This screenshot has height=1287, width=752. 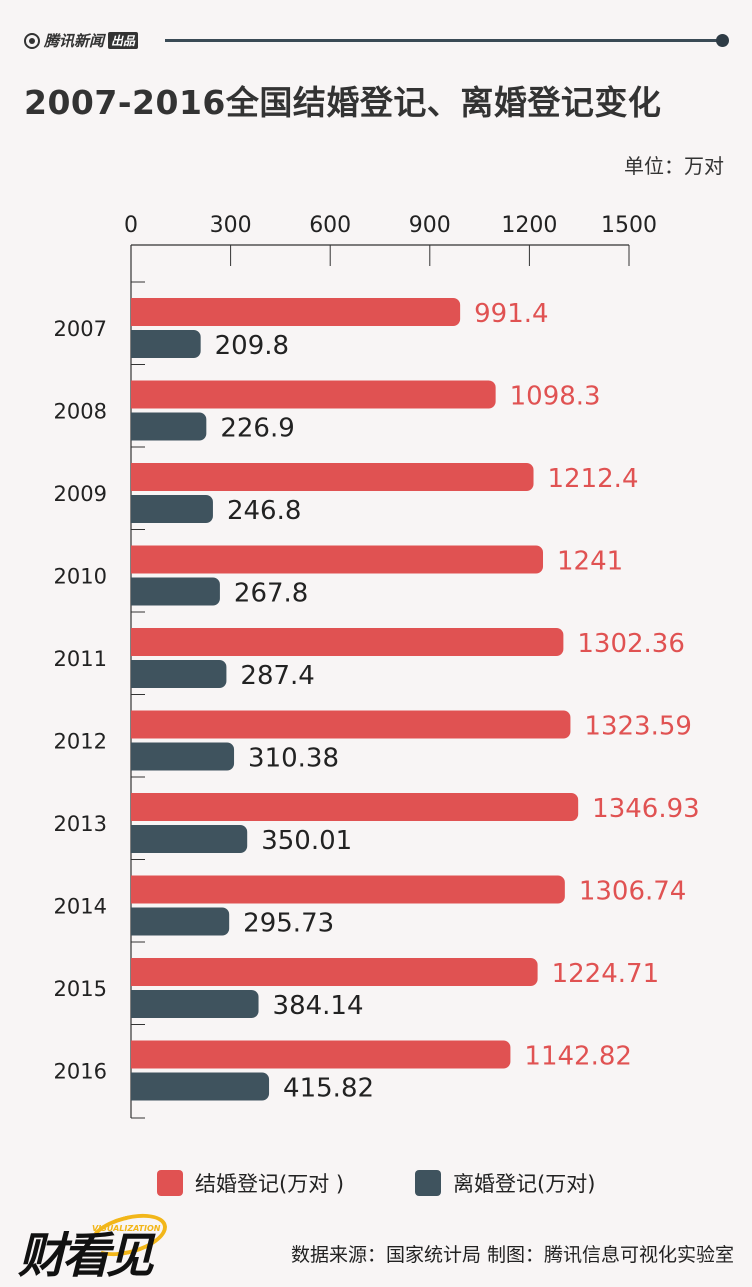 What do you see at coordinates (633, 892) in the screenshot?
I see `data-label-marriage: 1306.74` at bounding box center [633, 892].